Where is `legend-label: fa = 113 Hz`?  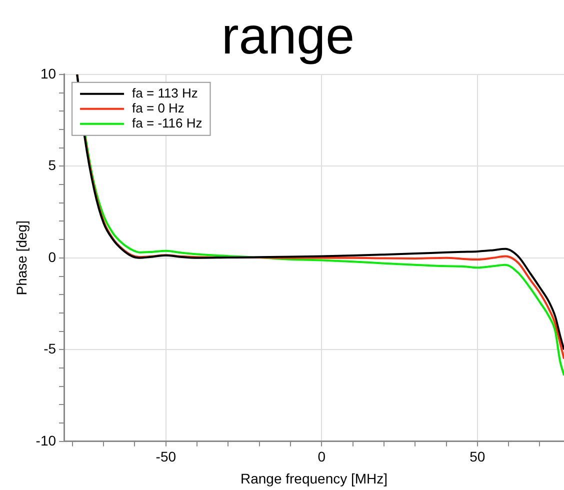
legend-label: fa = 113 Hz is located at coordinates (165, 92).